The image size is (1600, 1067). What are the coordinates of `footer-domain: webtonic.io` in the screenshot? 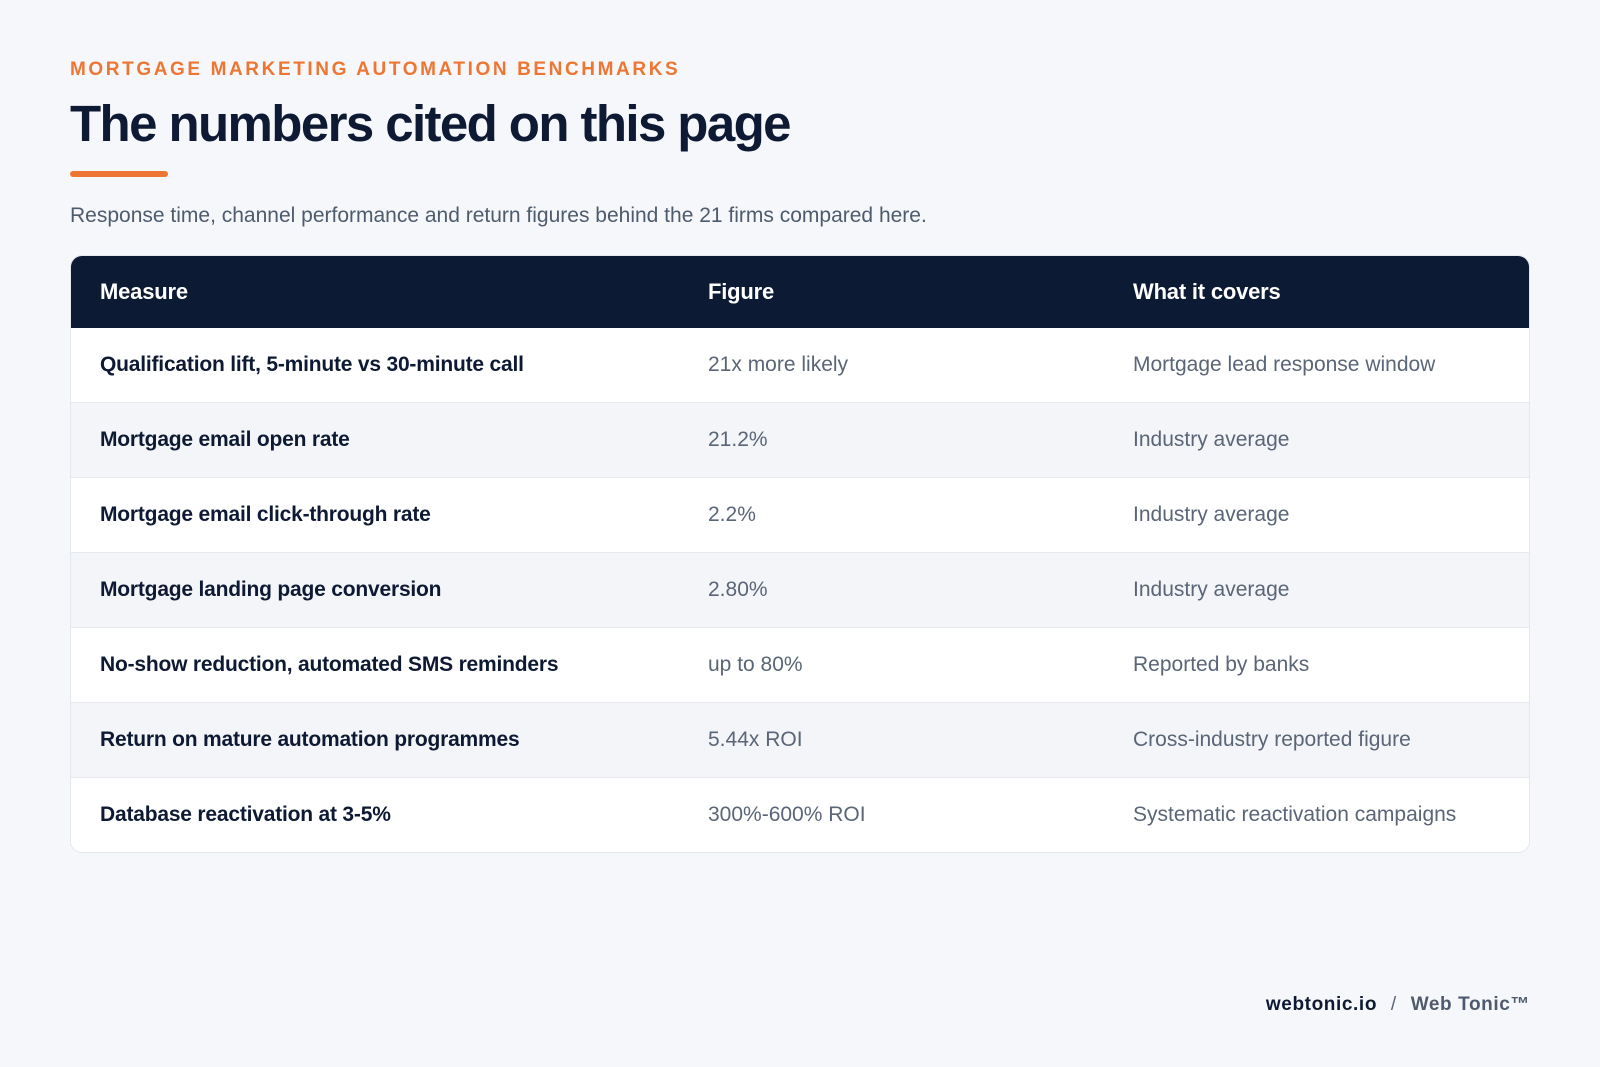 It's located at (1321, 1004).